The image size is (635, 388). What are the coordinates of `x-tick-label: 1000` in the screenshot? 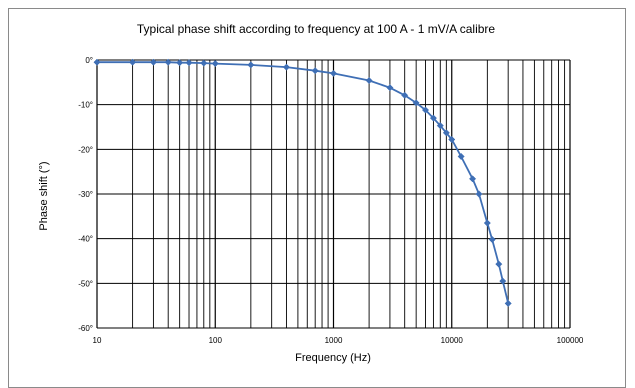 It's located at (334, 340).